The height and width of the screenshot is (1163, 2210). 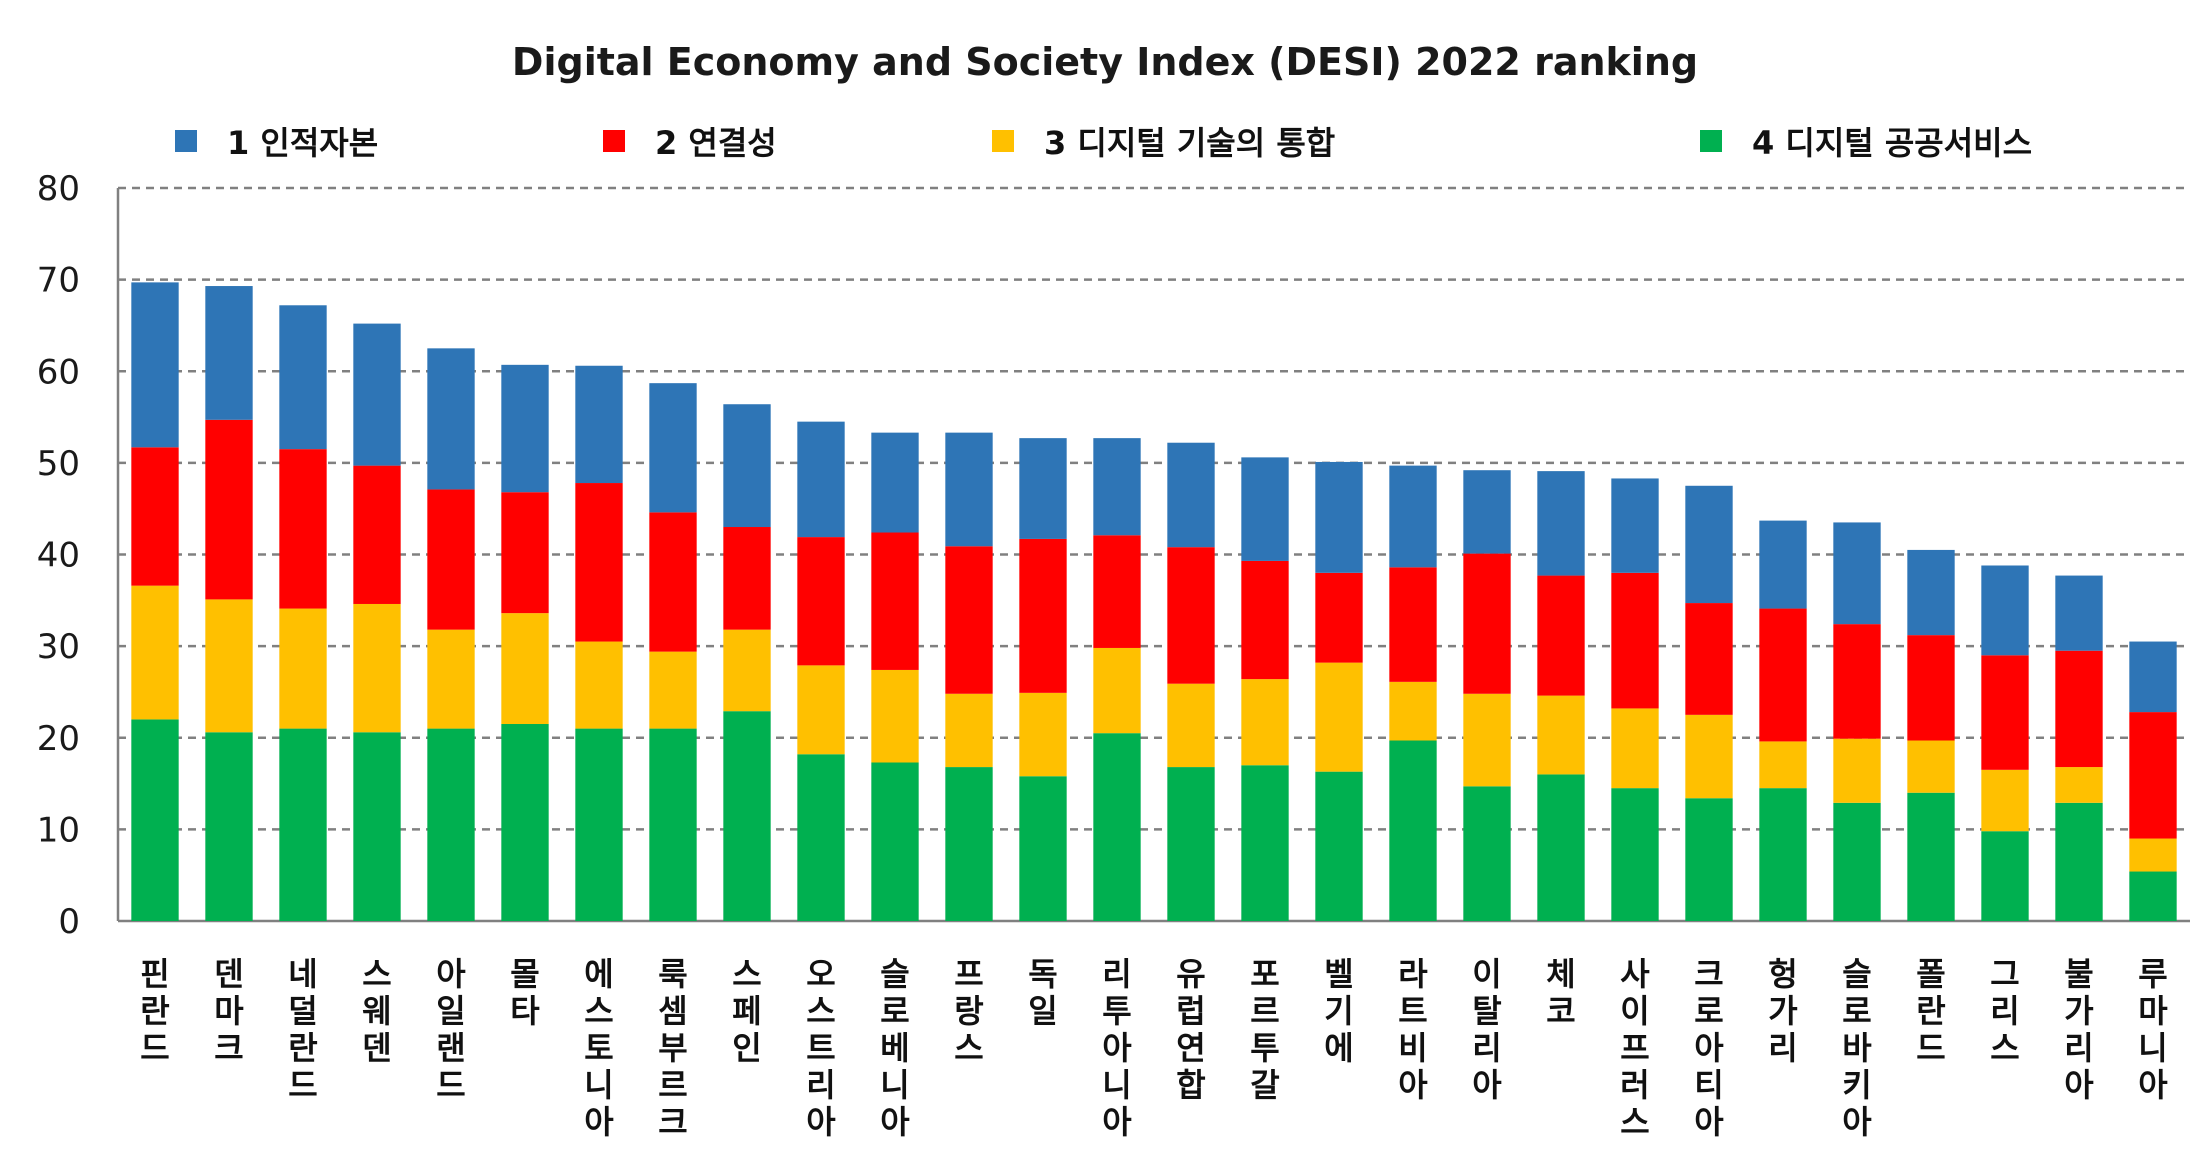 I want to click on y-tick-label: 40, so click(x=58, y=556).